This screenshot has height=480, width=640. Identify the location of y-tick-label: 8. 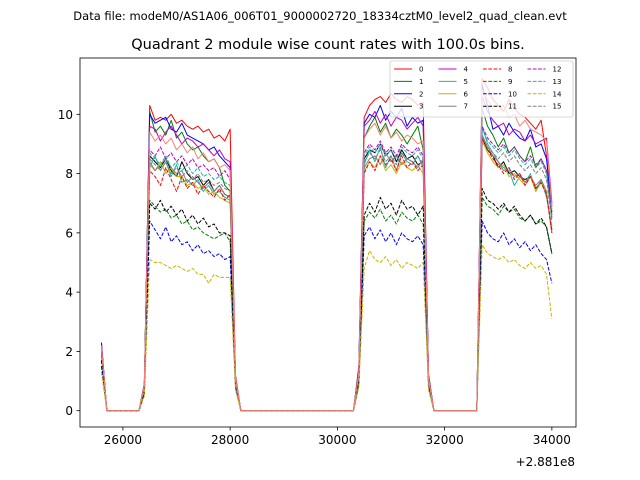
(69, 174).